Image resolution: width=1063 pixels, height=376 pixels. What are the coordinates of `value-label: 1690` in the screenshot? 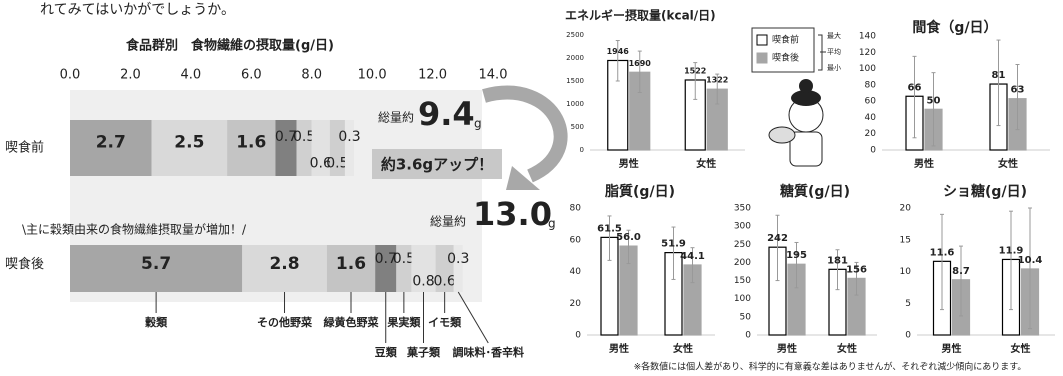 It's located at (640, 63).